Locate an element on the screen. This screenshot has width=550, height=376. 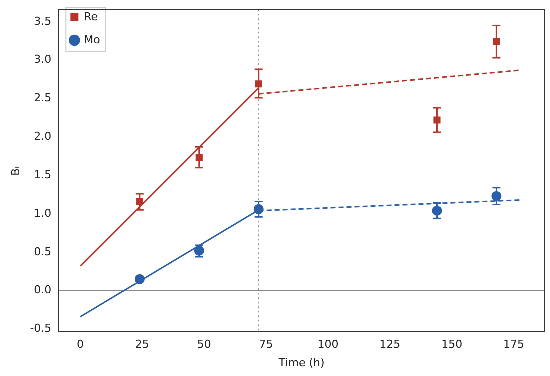
x-axis-title: Time (h) is located at coordinates (301, 363).